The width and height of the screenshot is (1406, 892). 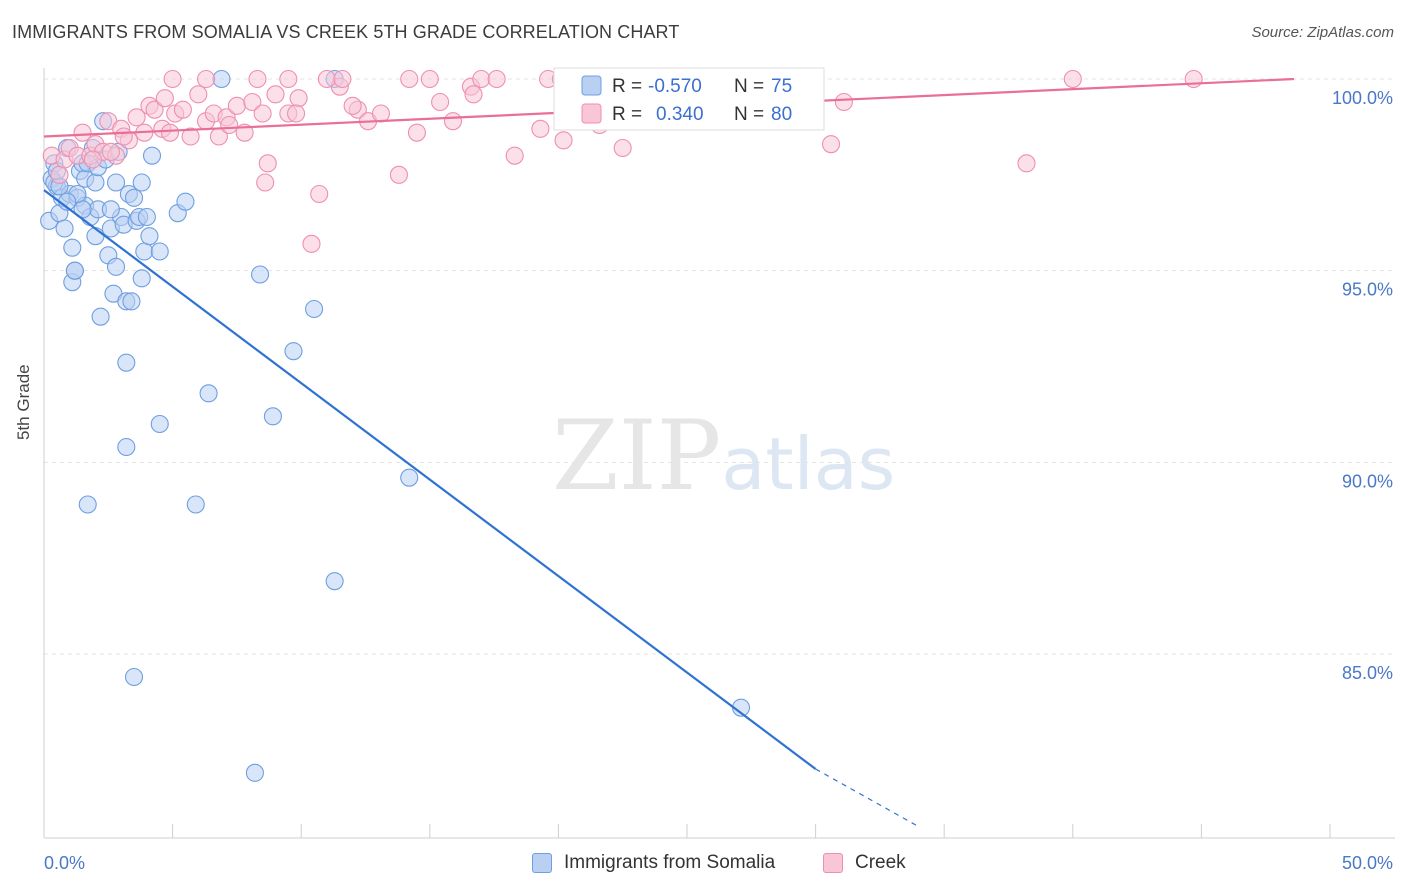 I want to click on trend-line-somalia-extension, so click(x=867, y=798).